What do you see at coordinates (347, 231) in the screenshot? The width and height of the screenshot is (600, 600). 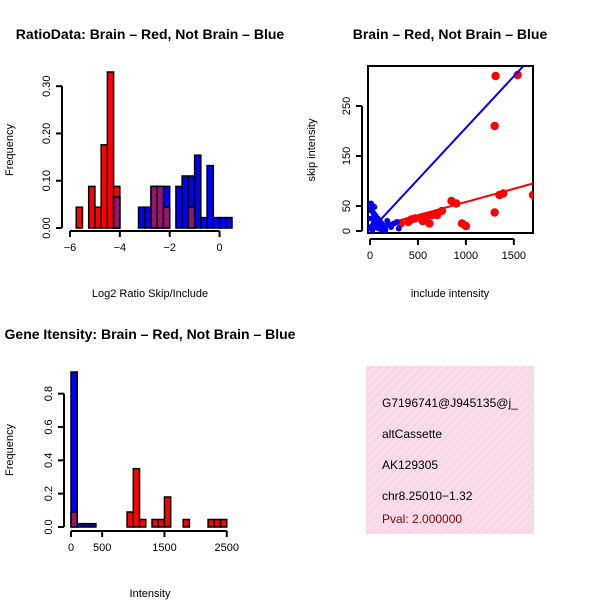 I see `scatter-y-tick-label: 0` at bounding box center [347, 231].